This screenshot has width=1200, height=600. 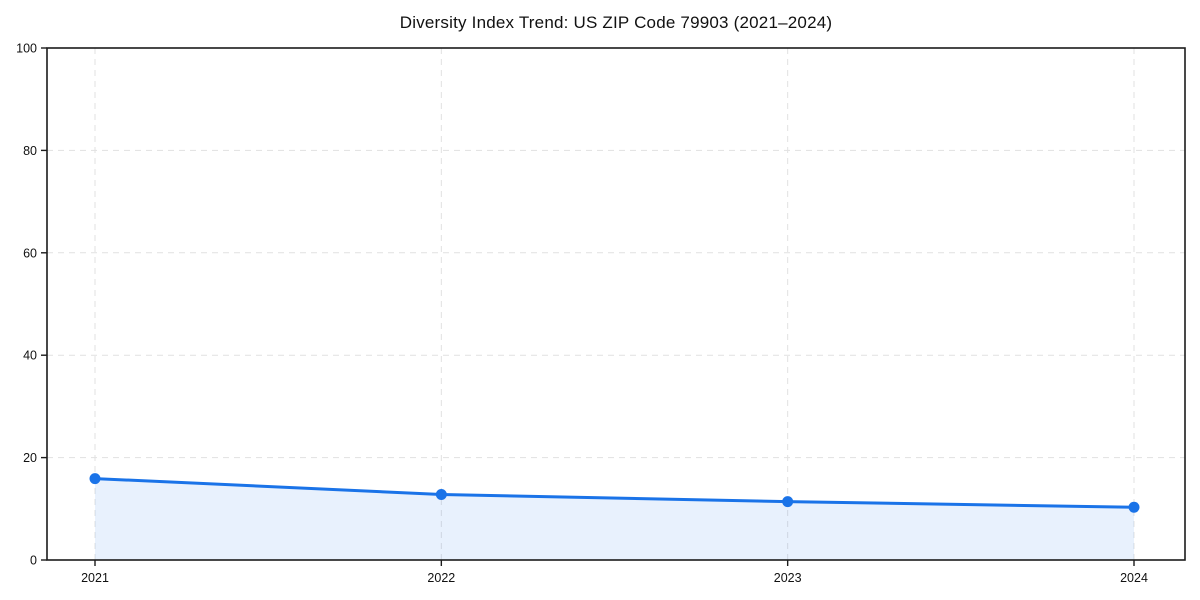 I want to click on data-point-2024, so click(x=1134, y=507).